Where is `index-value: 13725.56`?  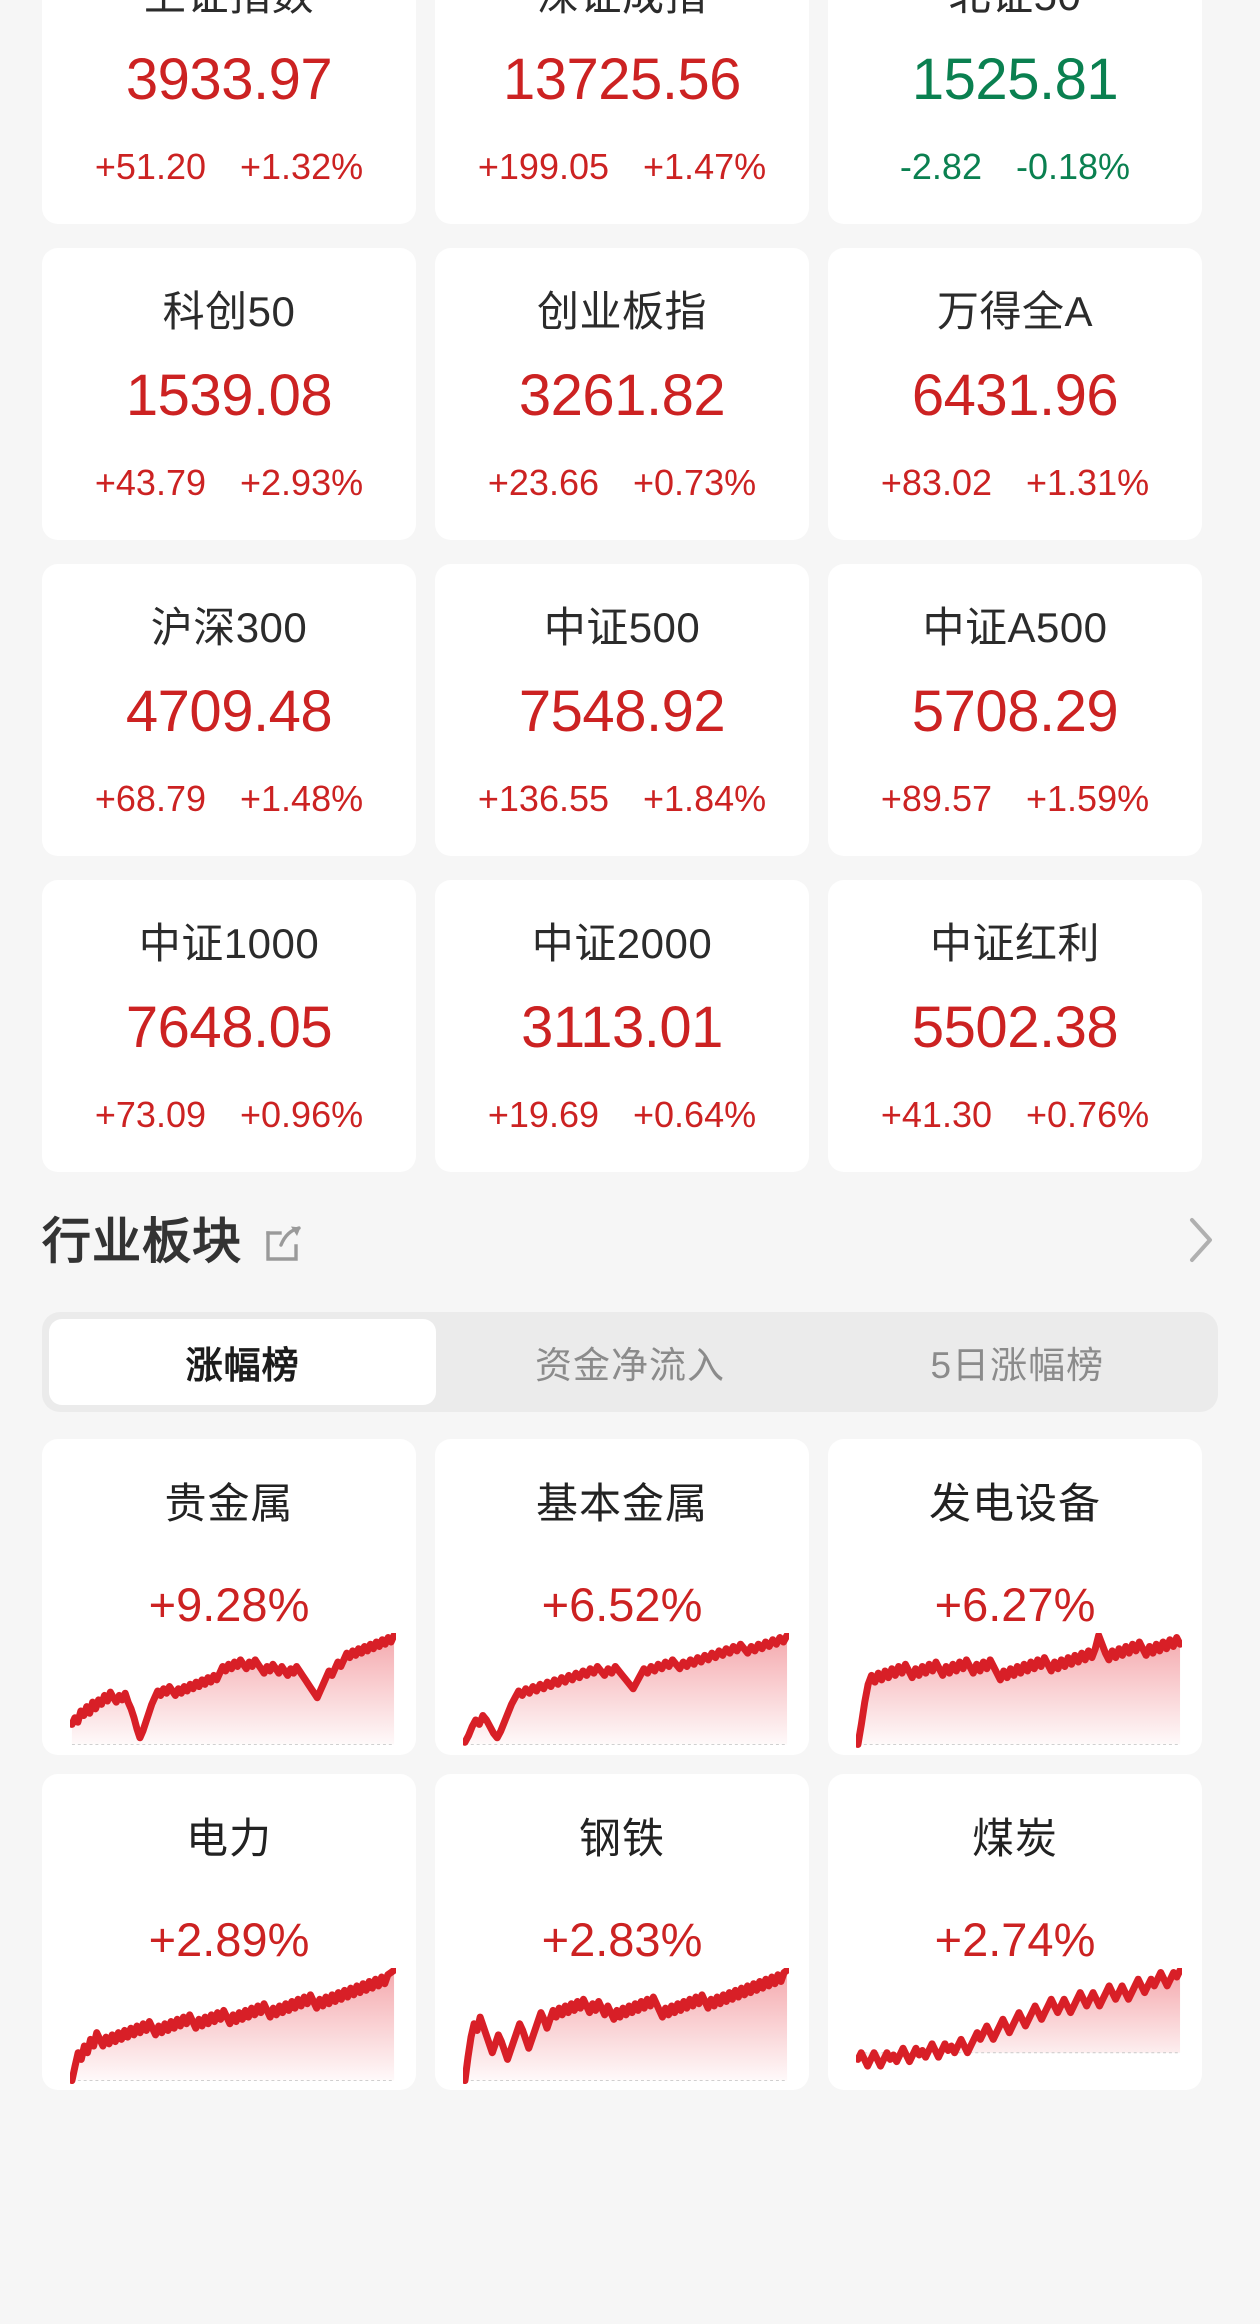 index-value: 13725.56 is located at coordinates (622, 79).